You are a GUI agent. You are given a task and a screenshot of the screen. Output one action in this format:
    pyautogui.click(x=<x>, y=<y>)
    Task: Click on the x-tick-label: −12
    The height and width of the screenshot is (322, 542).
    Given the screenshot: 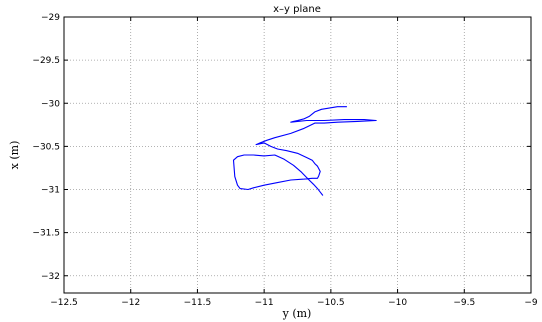 What is the action you would take?
    pyautogui.click(x=130, y=303)
    